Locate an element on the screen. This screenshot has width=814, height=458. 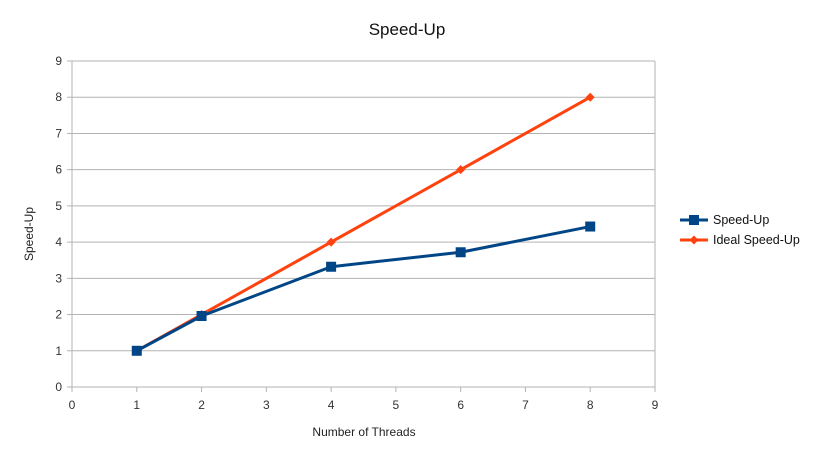
legend-label: Speed-Up is located at coordinates (741, 220).